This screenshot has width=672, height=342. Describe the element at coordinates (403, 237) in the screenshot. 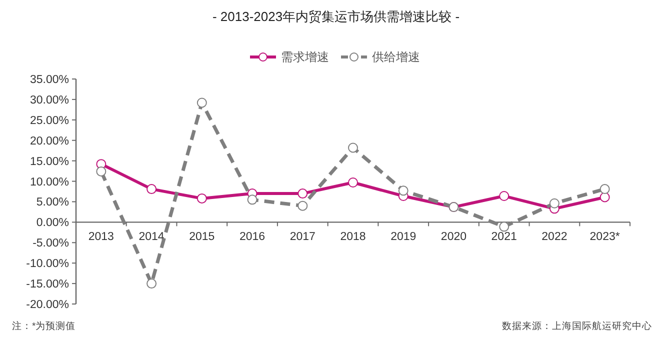

I see `x-tick-label: 2019` at that location.